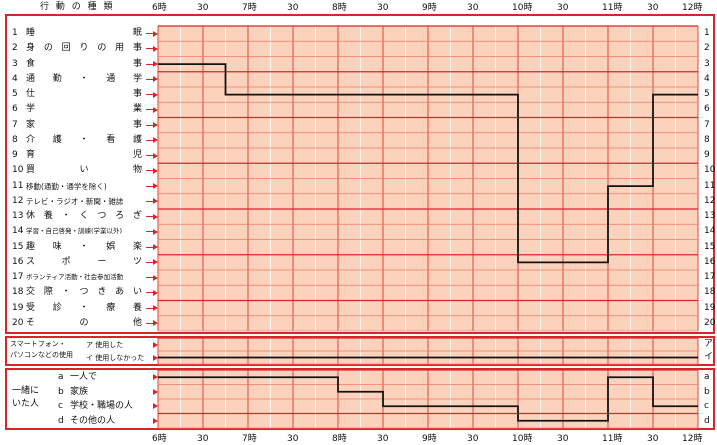 The width and height of the screenshot is (717, 445). I want to click on activity-row-label: 19 受診・療養, so click(78, 308).